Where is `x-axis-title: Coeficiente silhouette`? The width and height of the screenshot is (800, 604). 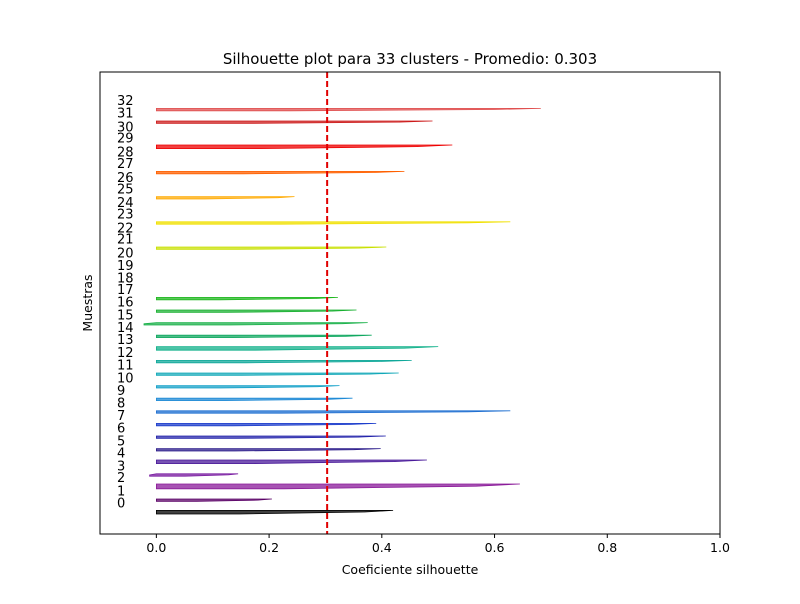 x-axis-title: Coeficiente silhouette is located at coordinates (410, 569).